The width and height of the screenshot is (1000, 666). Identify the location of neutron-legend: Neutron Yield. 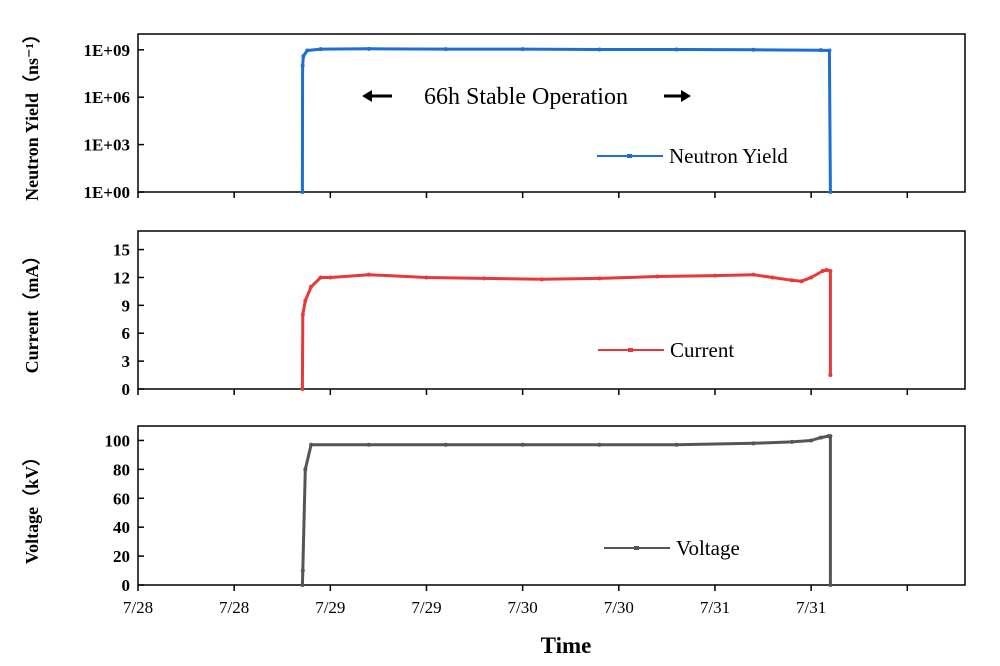
(692, 156).